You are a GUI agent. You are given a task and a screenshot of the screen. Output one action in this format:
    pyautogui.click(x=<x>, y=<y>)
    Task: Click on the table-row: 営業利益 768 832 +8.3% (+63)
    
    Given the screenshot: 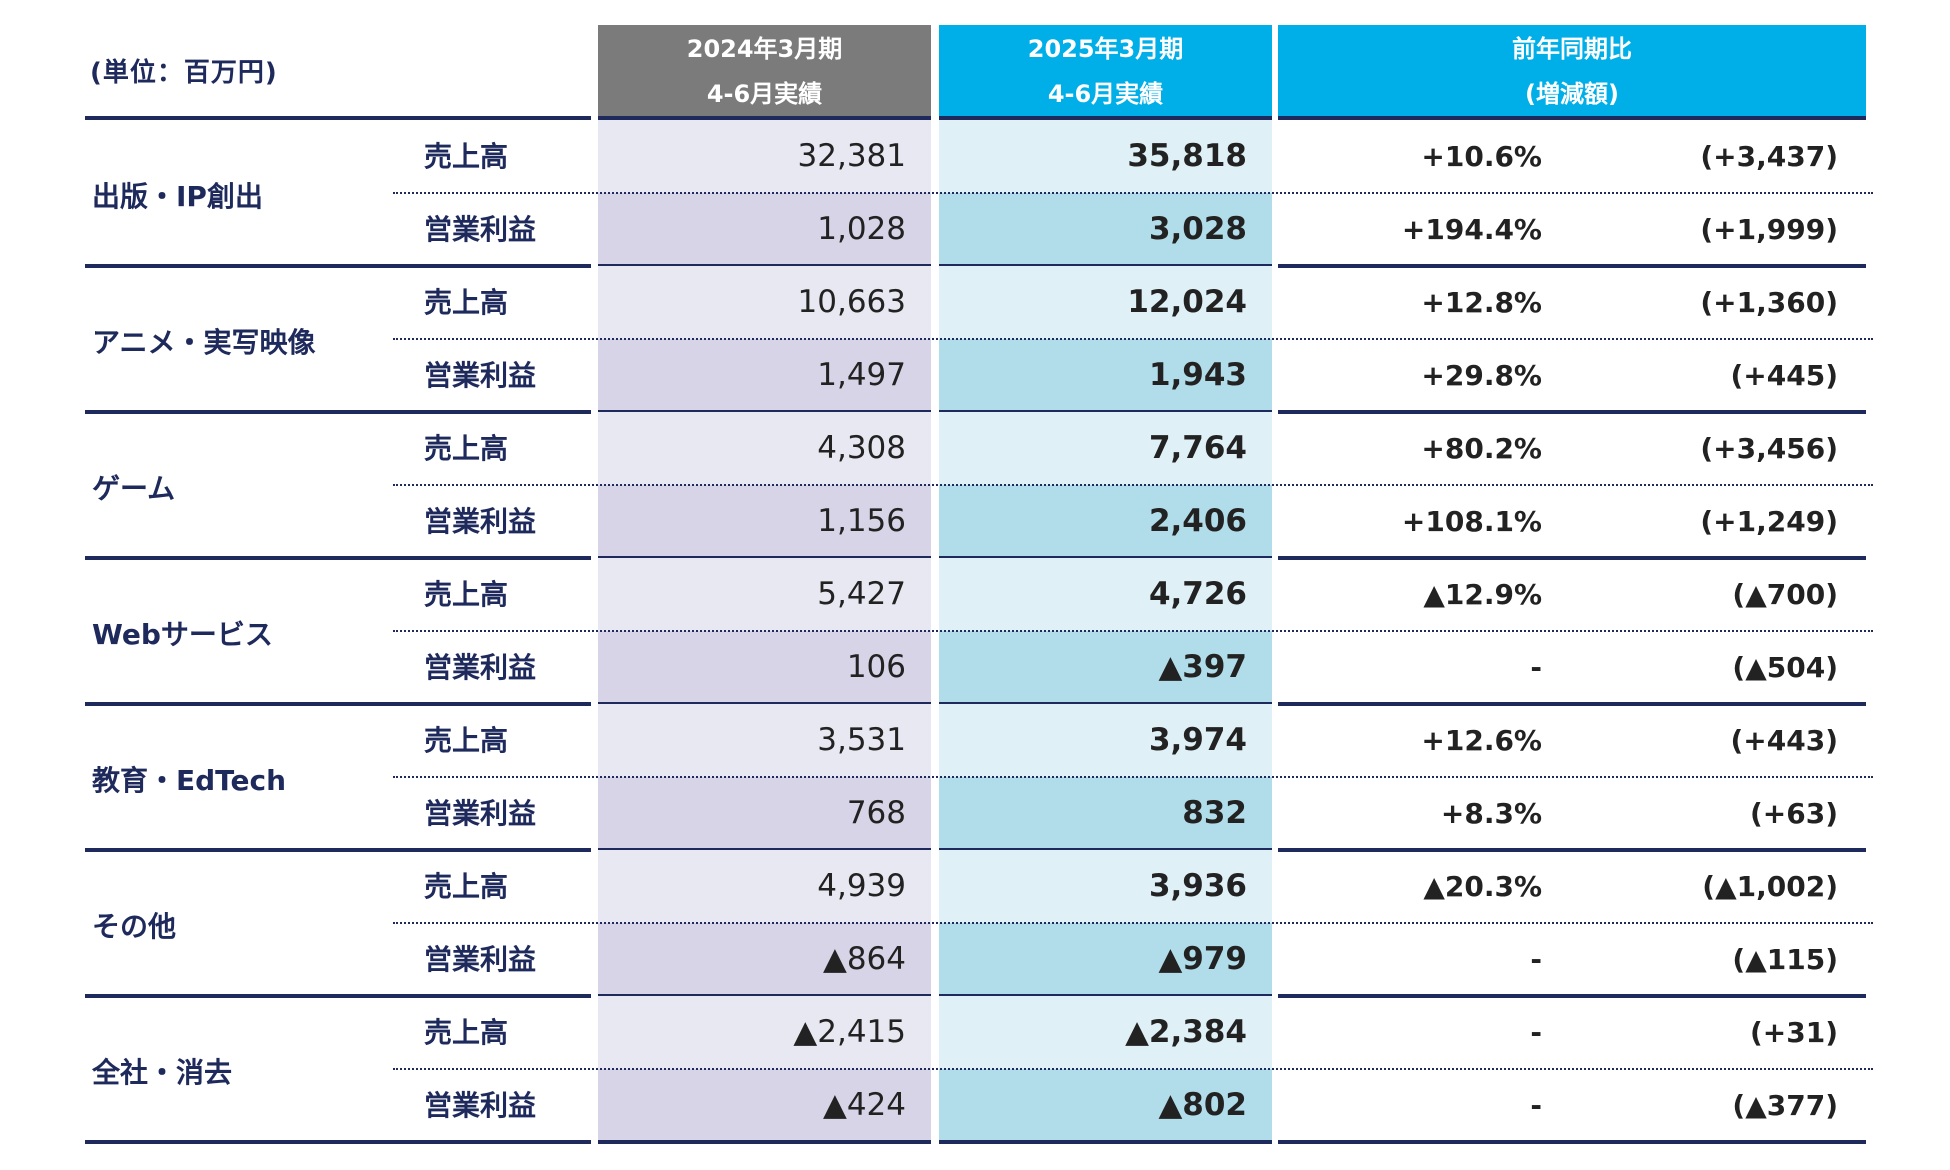 What is the action you would take?
    pyautogui.click(x=975, y=813)
    